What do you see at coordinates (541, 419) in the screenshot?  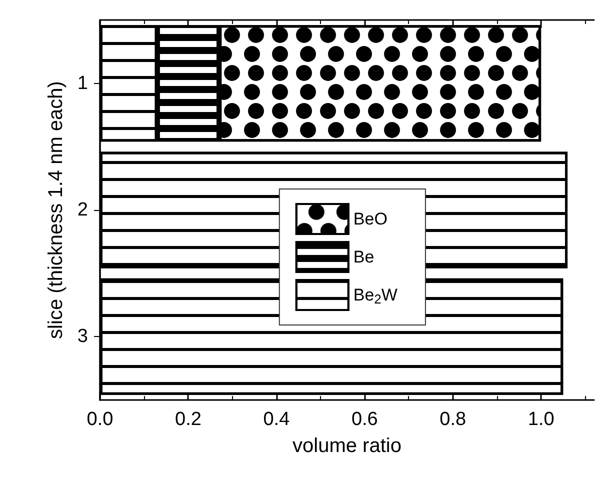 I see `x-tick-label: 1.0` at bounding box center [541, 419].